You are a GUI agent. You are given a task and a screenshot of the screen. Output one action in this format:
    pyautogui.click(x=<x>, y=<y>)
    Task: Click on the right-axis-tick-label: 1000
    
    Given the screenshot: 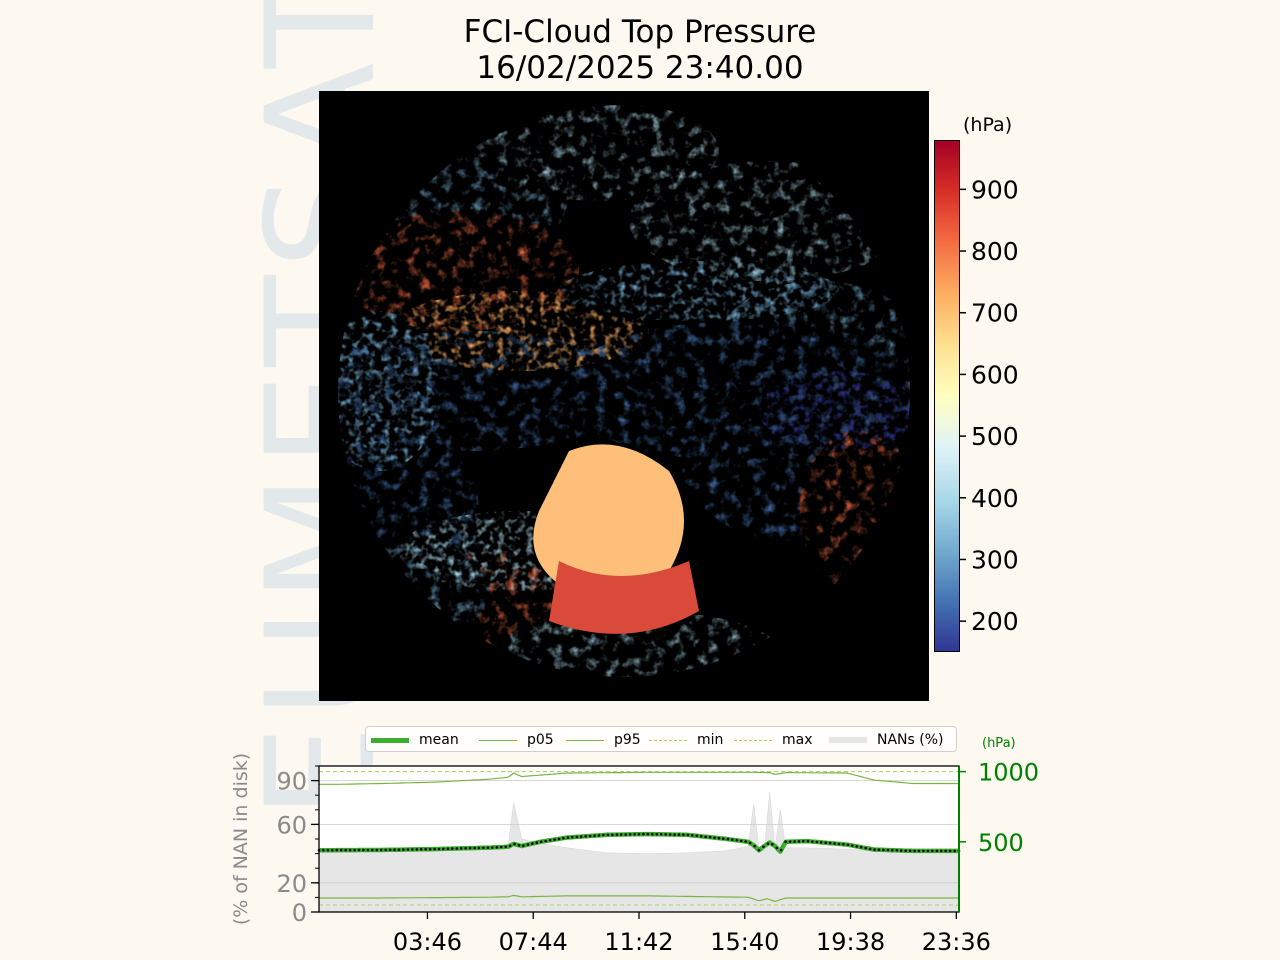 What is the action you would take?
    pyautogui.click(x=1008, y=773)
    